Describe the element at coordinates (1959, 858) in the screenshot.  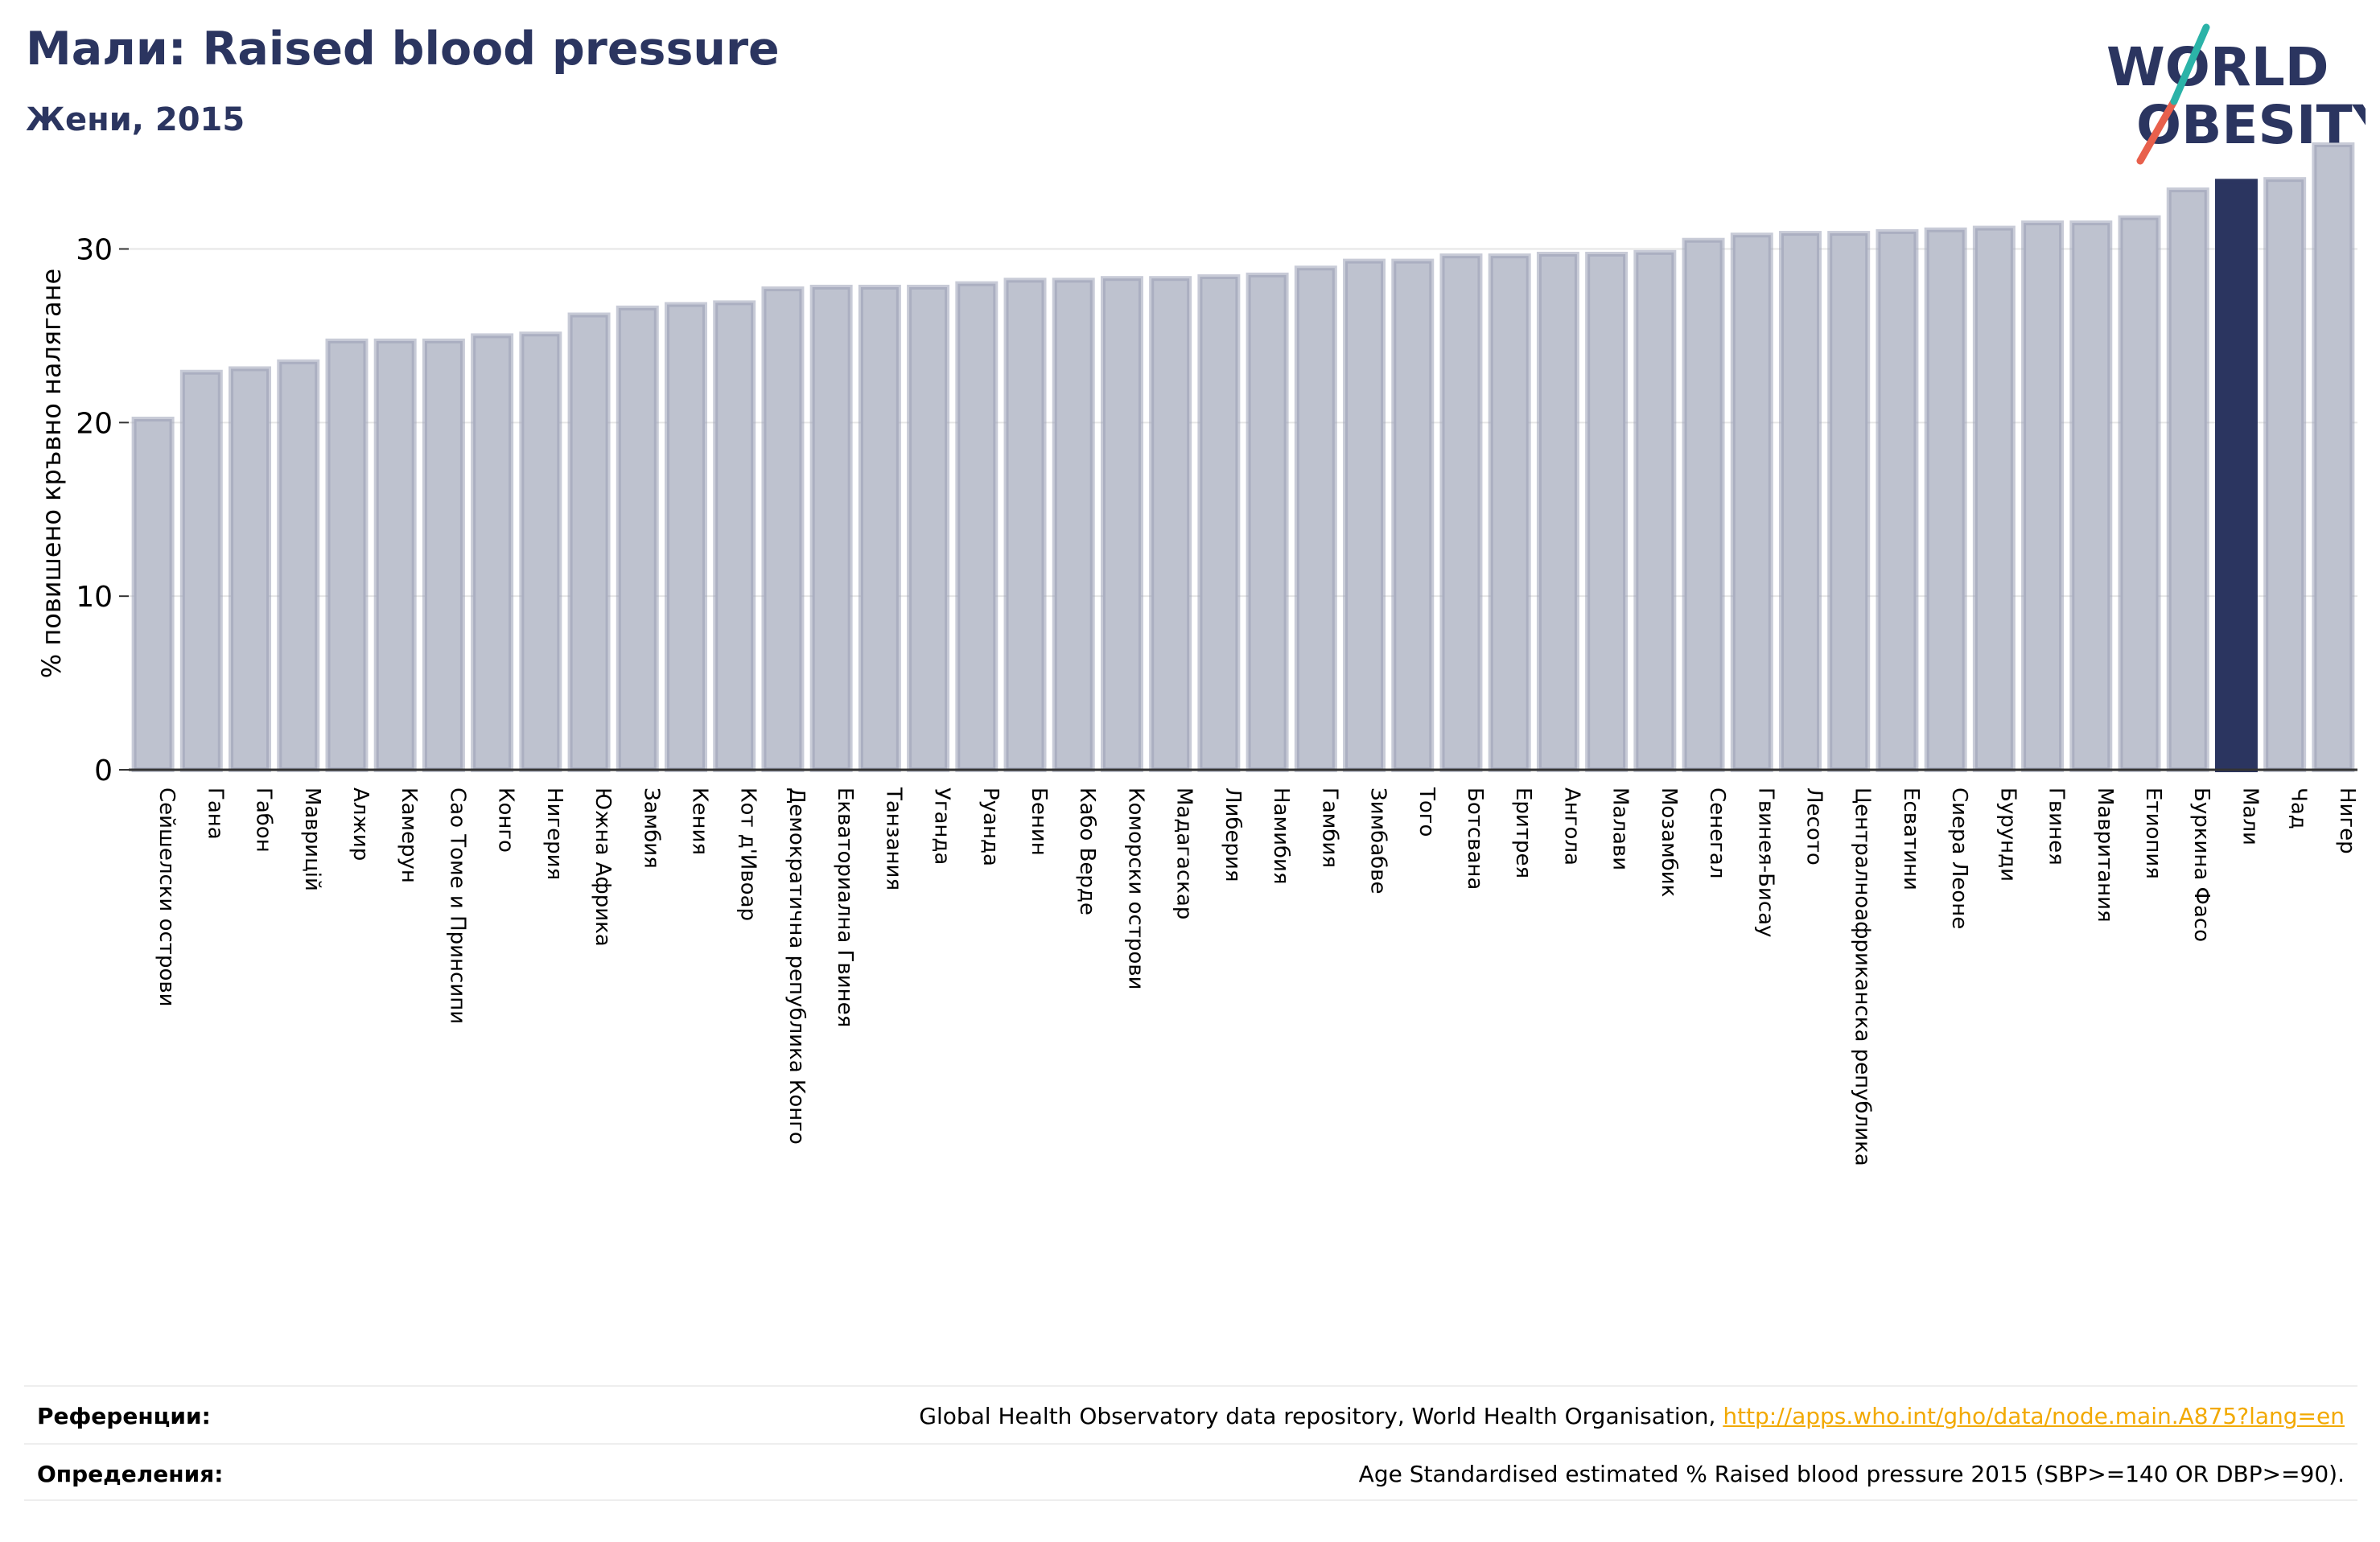
I see `x-tick-label: Сиера Леоне` at that location.